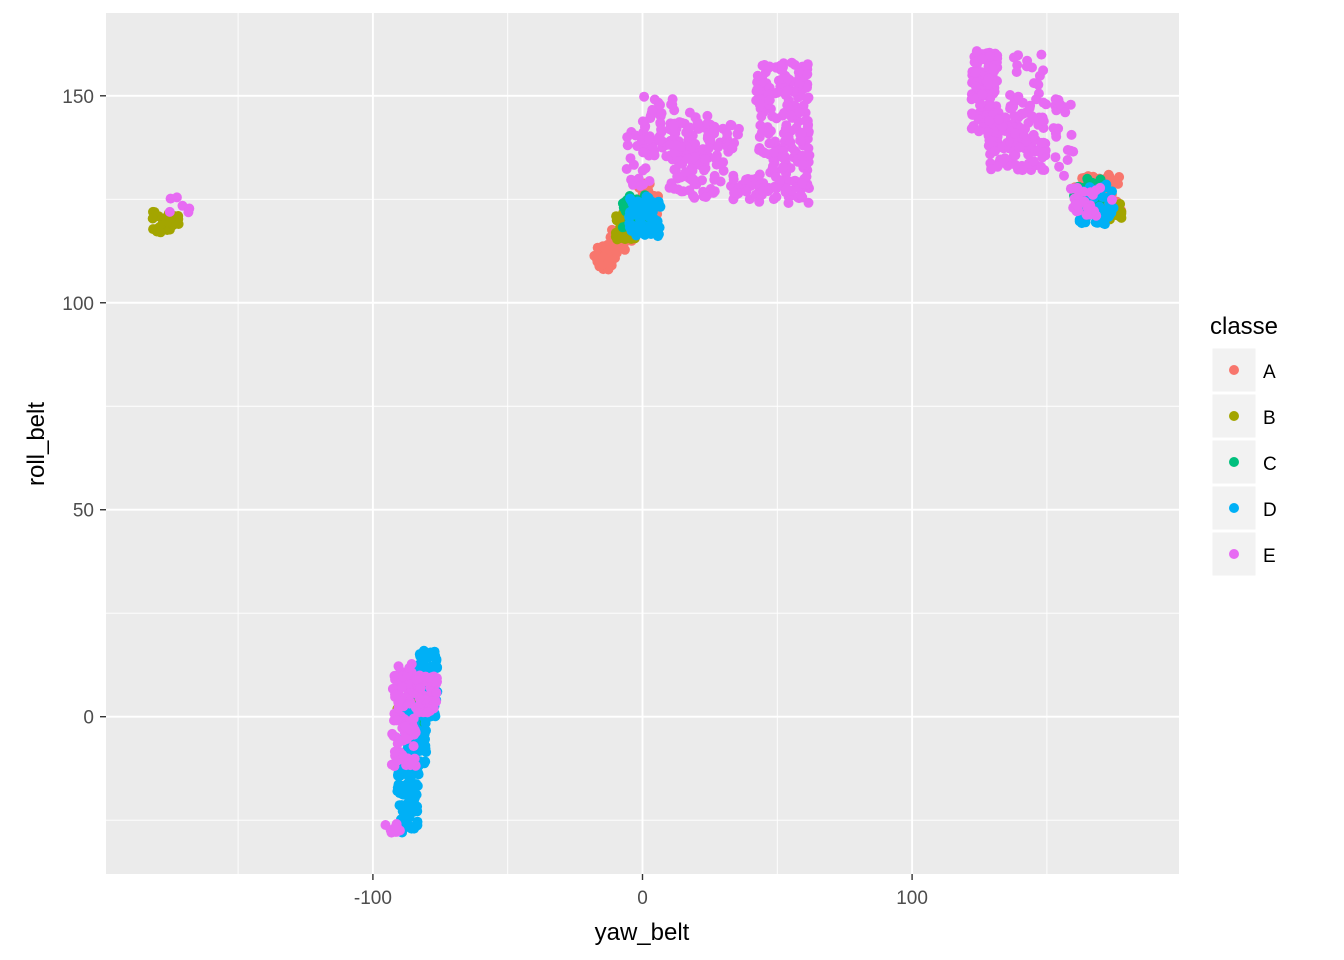 This screenshot has width=1344, height=960. What do you see at coordinates (36, 444) in the screenshot?
I see `y-axis-title: roll_belt` at bounding box center [36, 444].